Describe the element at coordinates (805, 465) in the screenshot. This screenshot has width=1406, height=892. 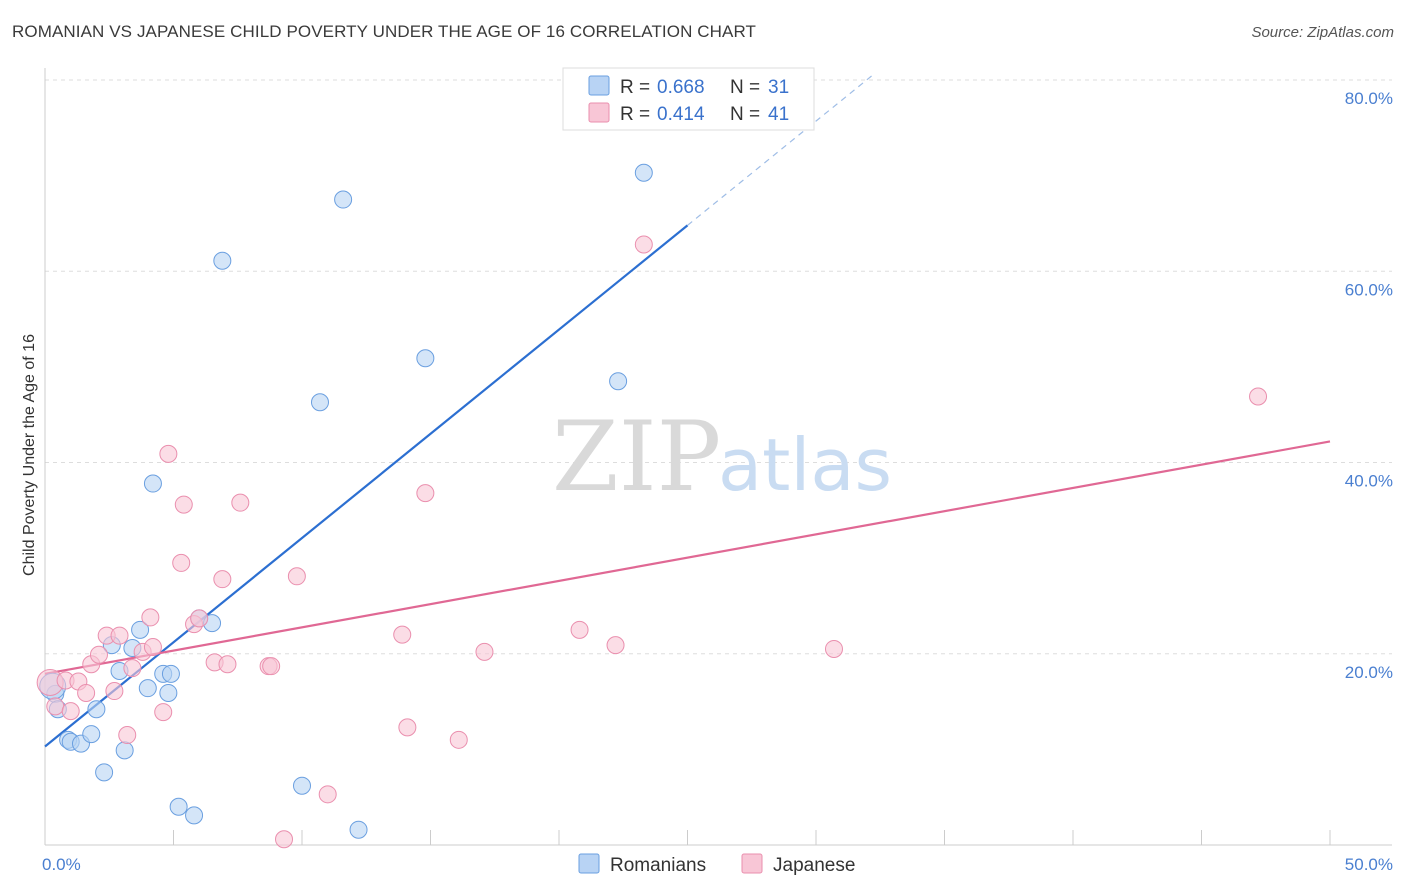
I see `watermark-atlas: atlas` at that location.